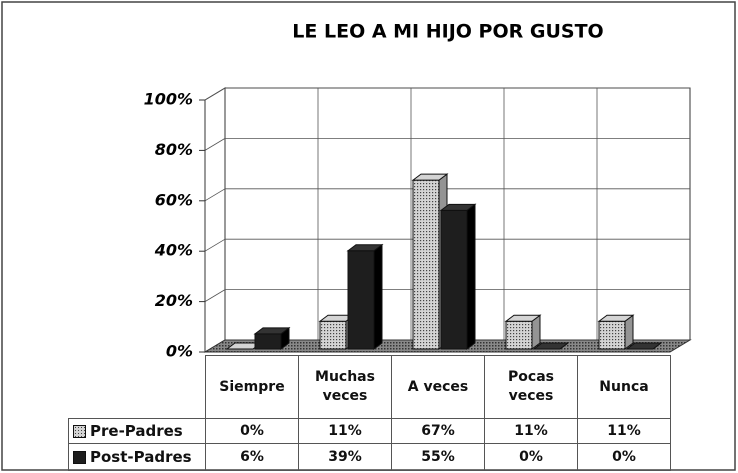 Image resolution: width=738 pixels, height=473 pixels. What do you see at coordinates (174, 149) in the screenshot?
I see `y-tick-label: 80%` at bounding box center [174, 149].